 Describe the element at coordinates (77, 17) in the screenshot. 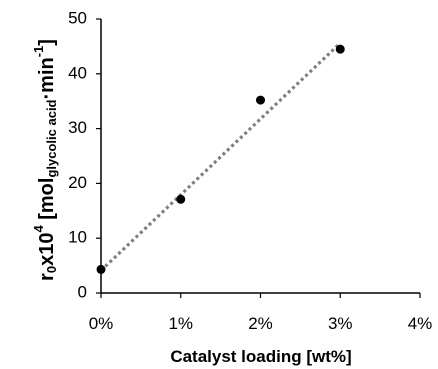

I see `y-tick-label: 50` at that location.